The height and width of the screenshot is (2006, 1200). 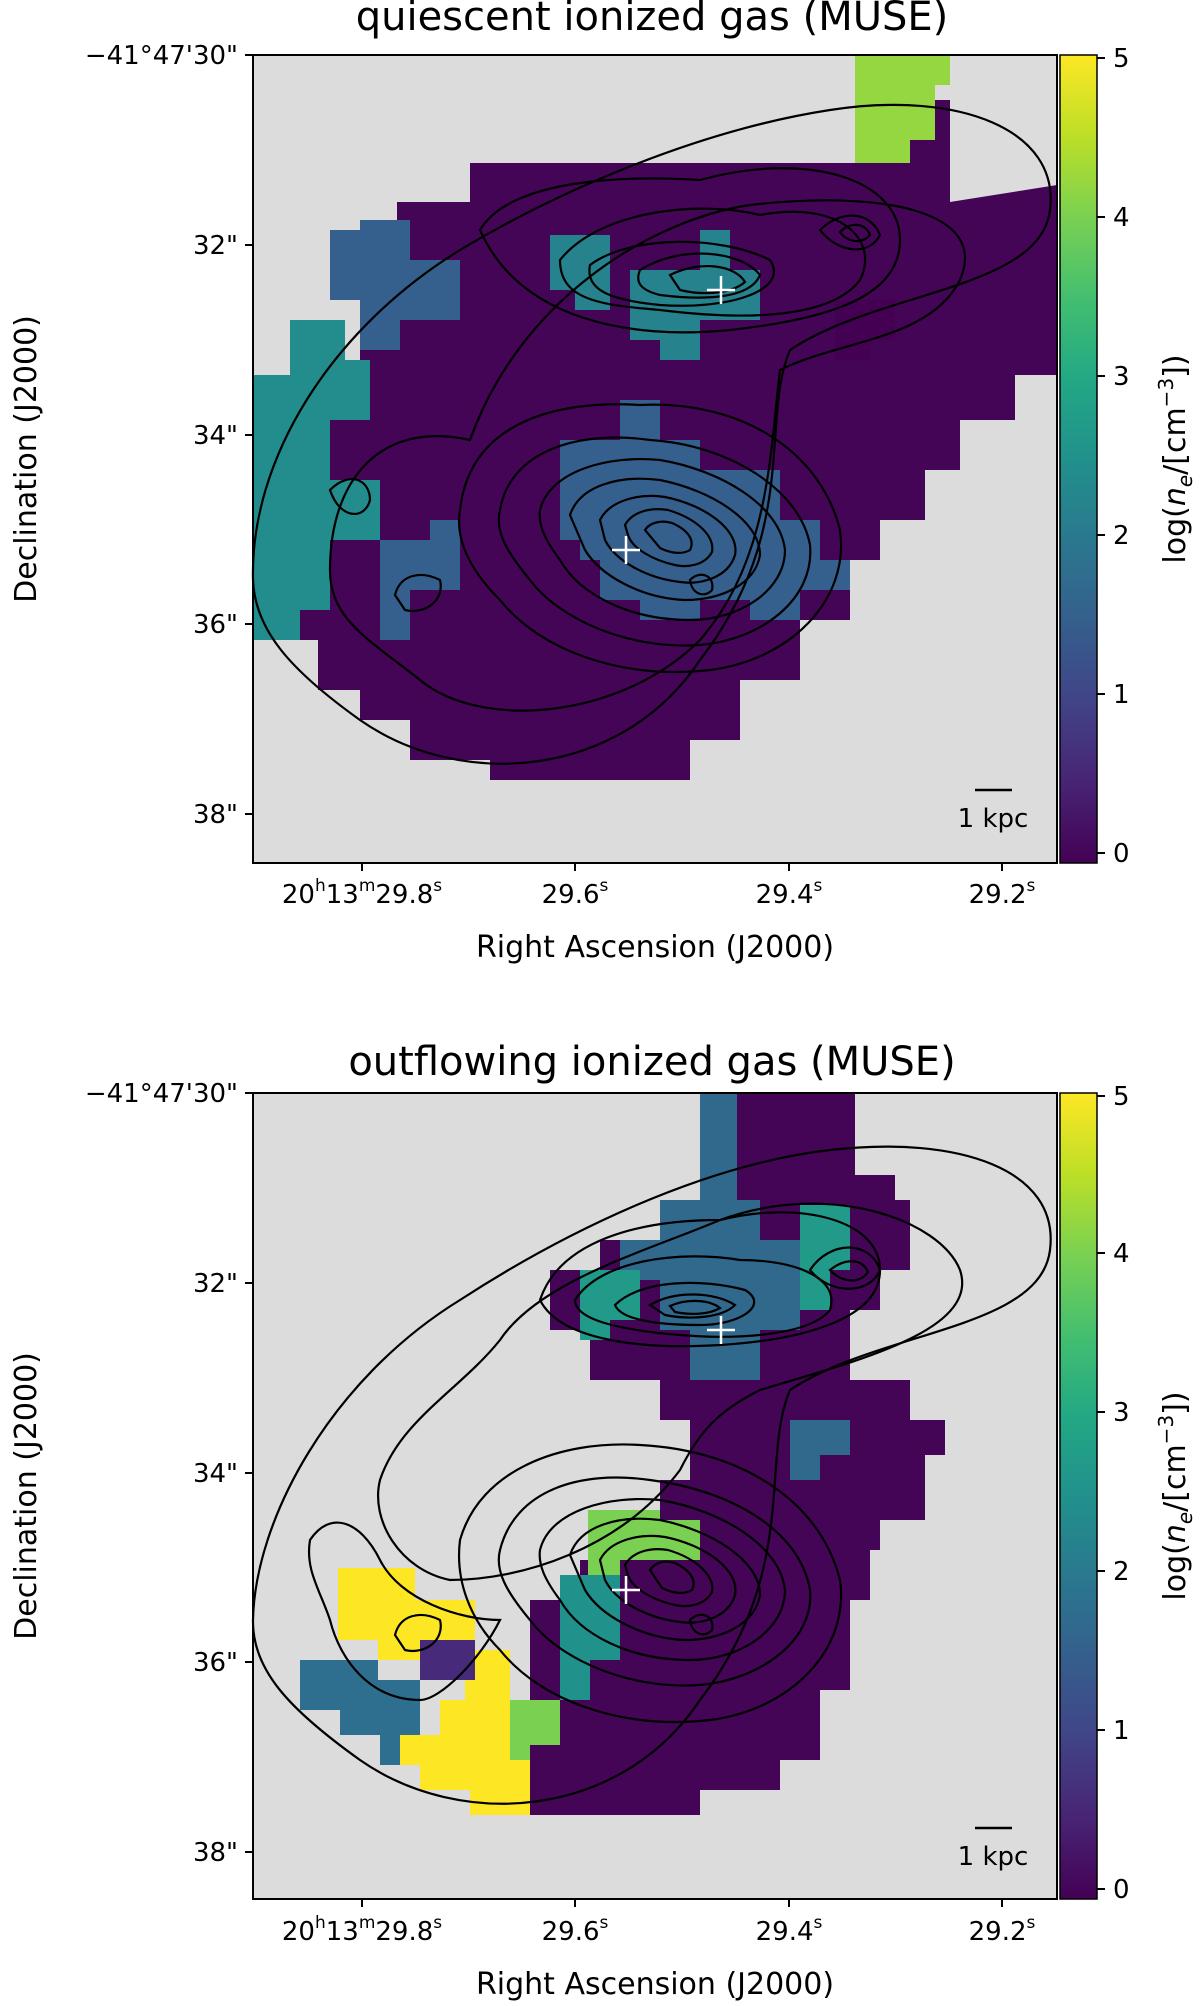 What do you see at coordinates (1121, 59) in the screenshot?
I see `colorbar-tick-label: 5` at bounding box center [1121, 59].